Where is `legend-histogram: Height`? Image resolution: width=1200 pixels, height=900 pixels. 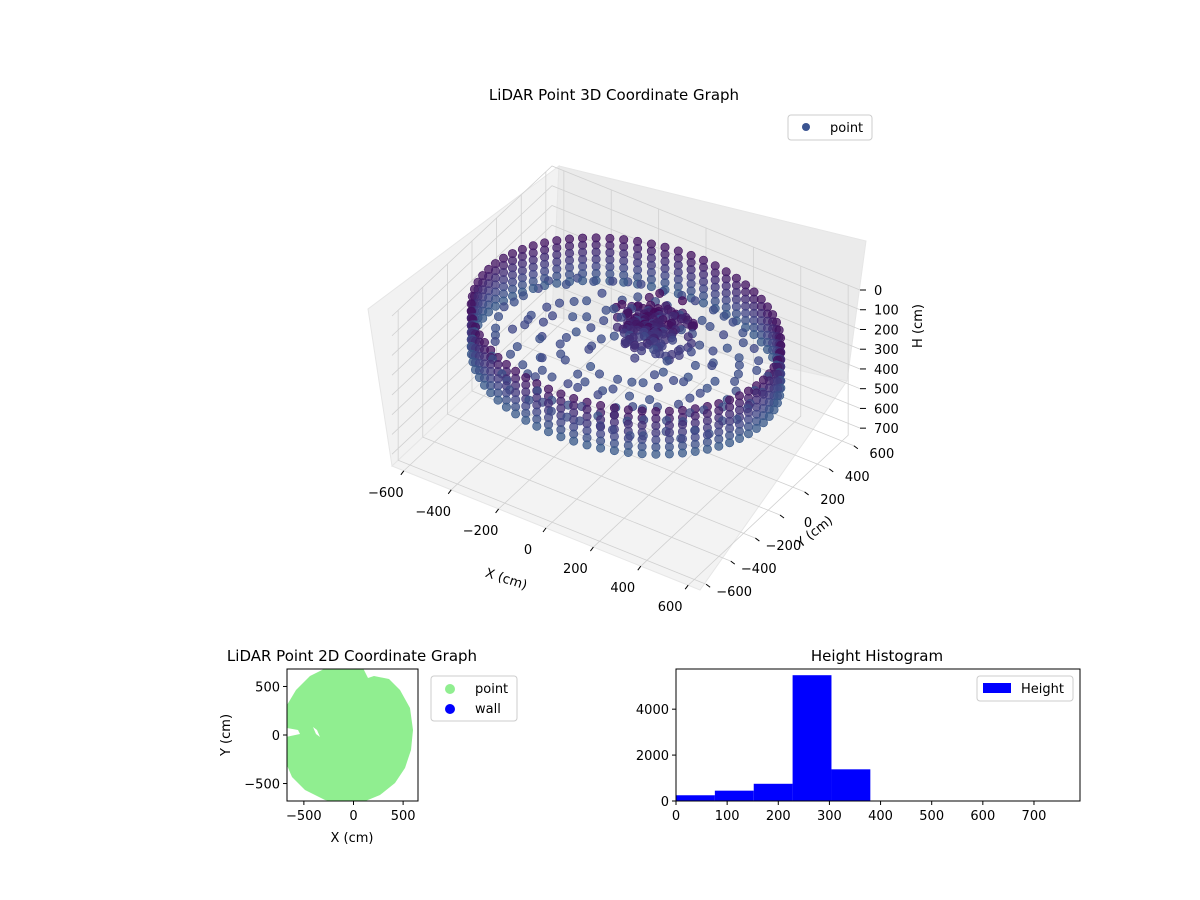
legend-histogram: Height is located at coordinates (1025, 688).